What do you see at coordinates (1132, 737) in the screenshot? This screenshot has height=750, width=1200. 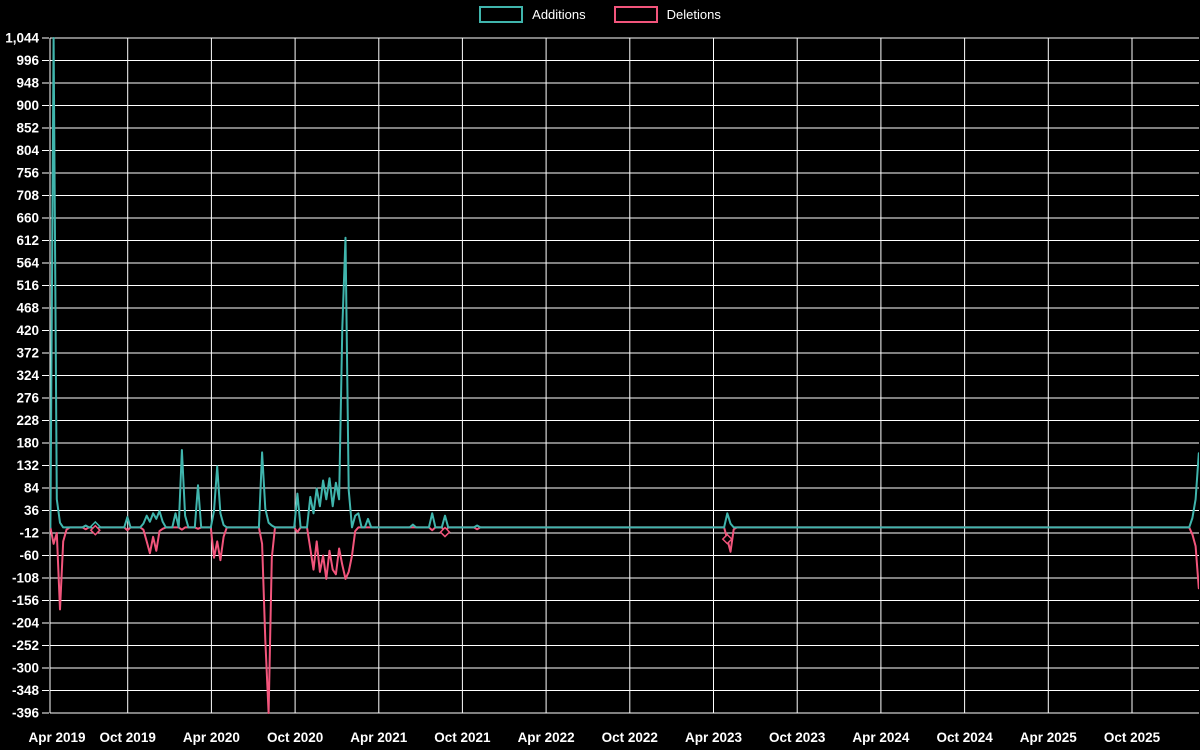 I see `x-tick-label: Oct 2025` at bounding box center [1132, 737].